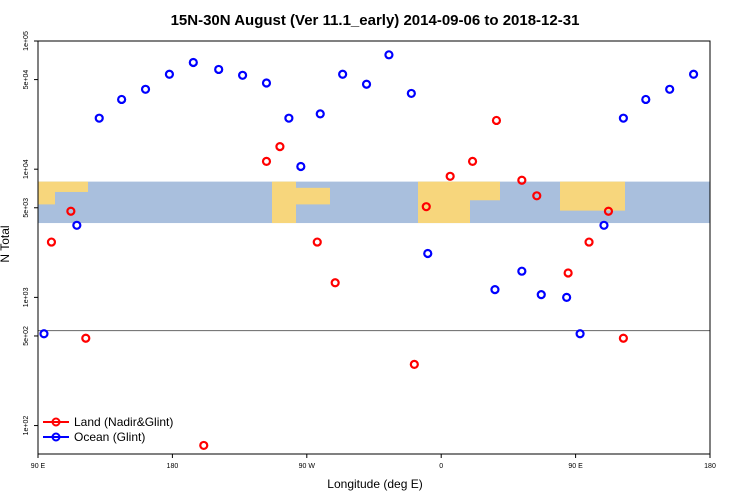 The height and width of the screenshot is (500, 750). Describe the element at coordinates (26, 297) in the screenshot. I see `y-tick-label: 1e+03` at that location.